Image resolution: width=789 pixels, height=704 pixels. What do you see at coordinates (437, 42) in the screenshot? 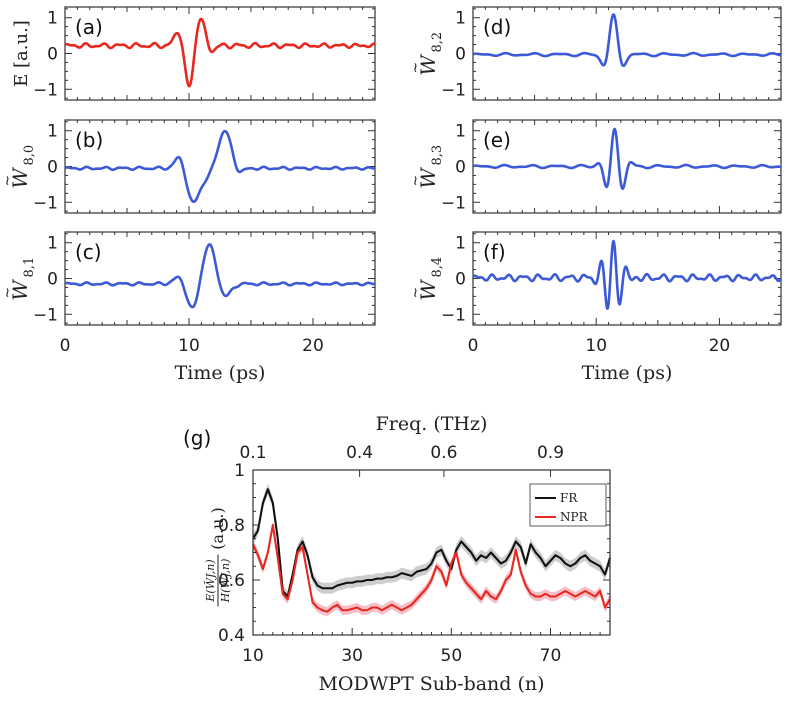
I see `y-axis-label-subscript: 8,2` at bounding box center [437, 42].